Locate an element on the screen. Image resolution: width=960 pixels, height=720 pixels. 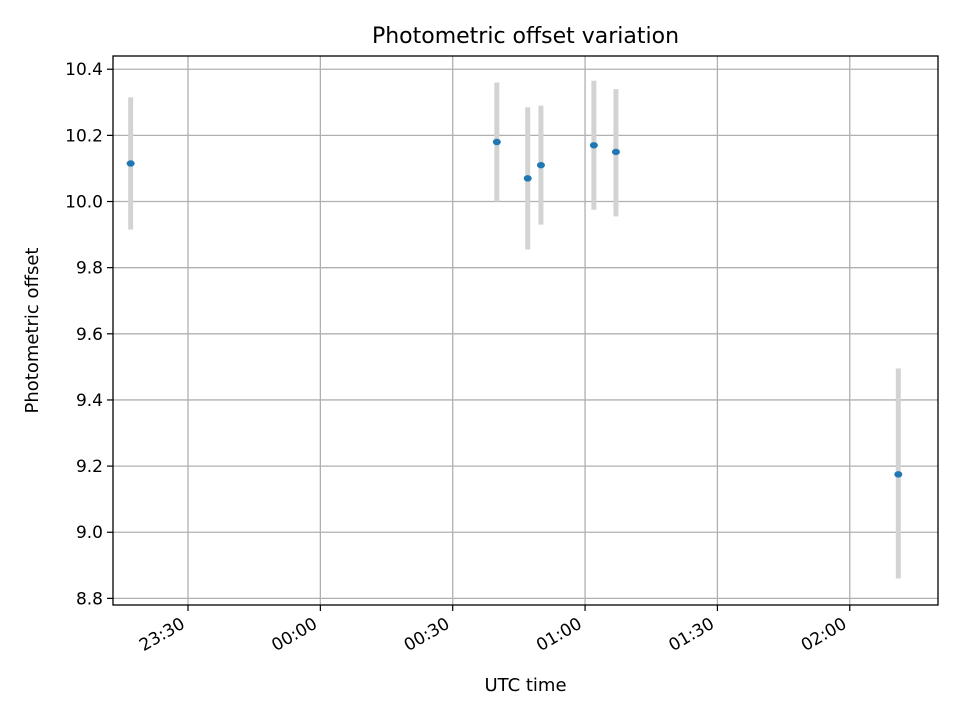
y-tick-label: 10.4 is located at coordinates (84, 70).